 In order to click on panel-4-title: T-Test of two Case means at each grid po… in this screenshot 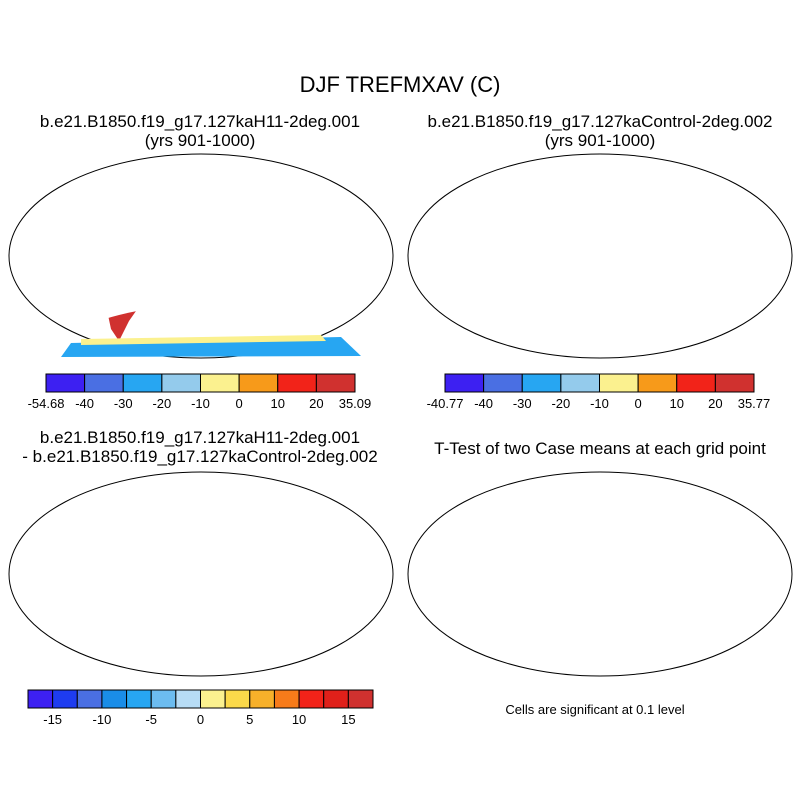, I will do `click(600, 448)`.